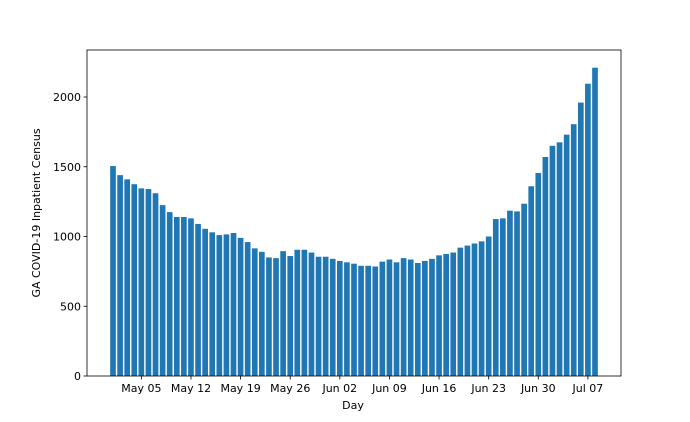  Describe the element at coordinates (141, 388) in the screenshot. I see `x-tick-label: May 05` at that location.